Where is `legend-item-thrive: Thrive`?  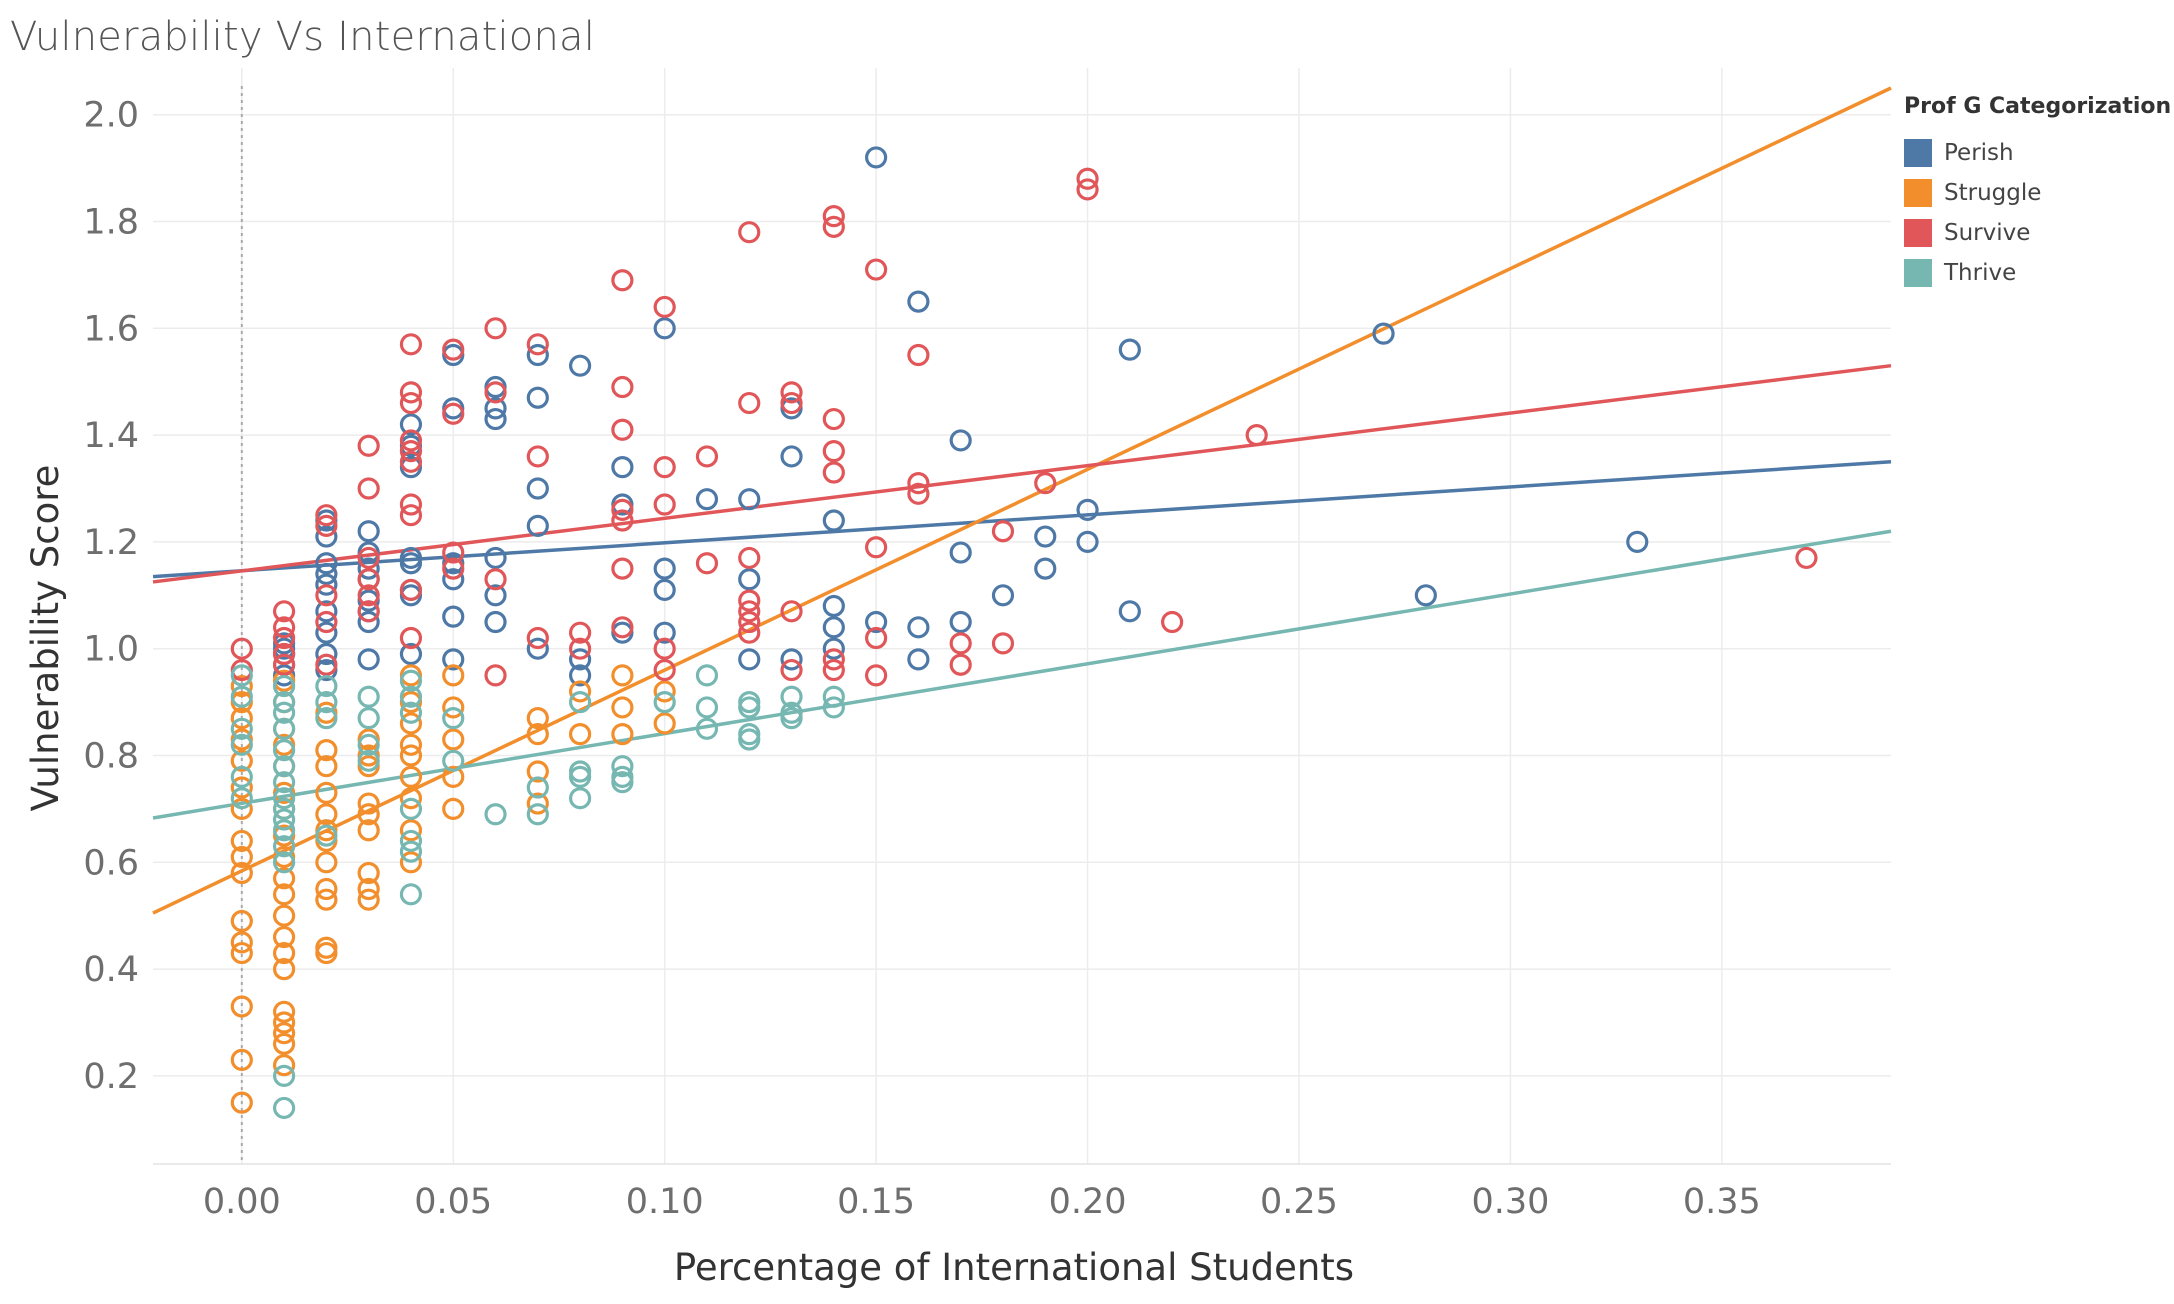 legend-item-thrive: Thrive is located at coordinates (2037, 273).